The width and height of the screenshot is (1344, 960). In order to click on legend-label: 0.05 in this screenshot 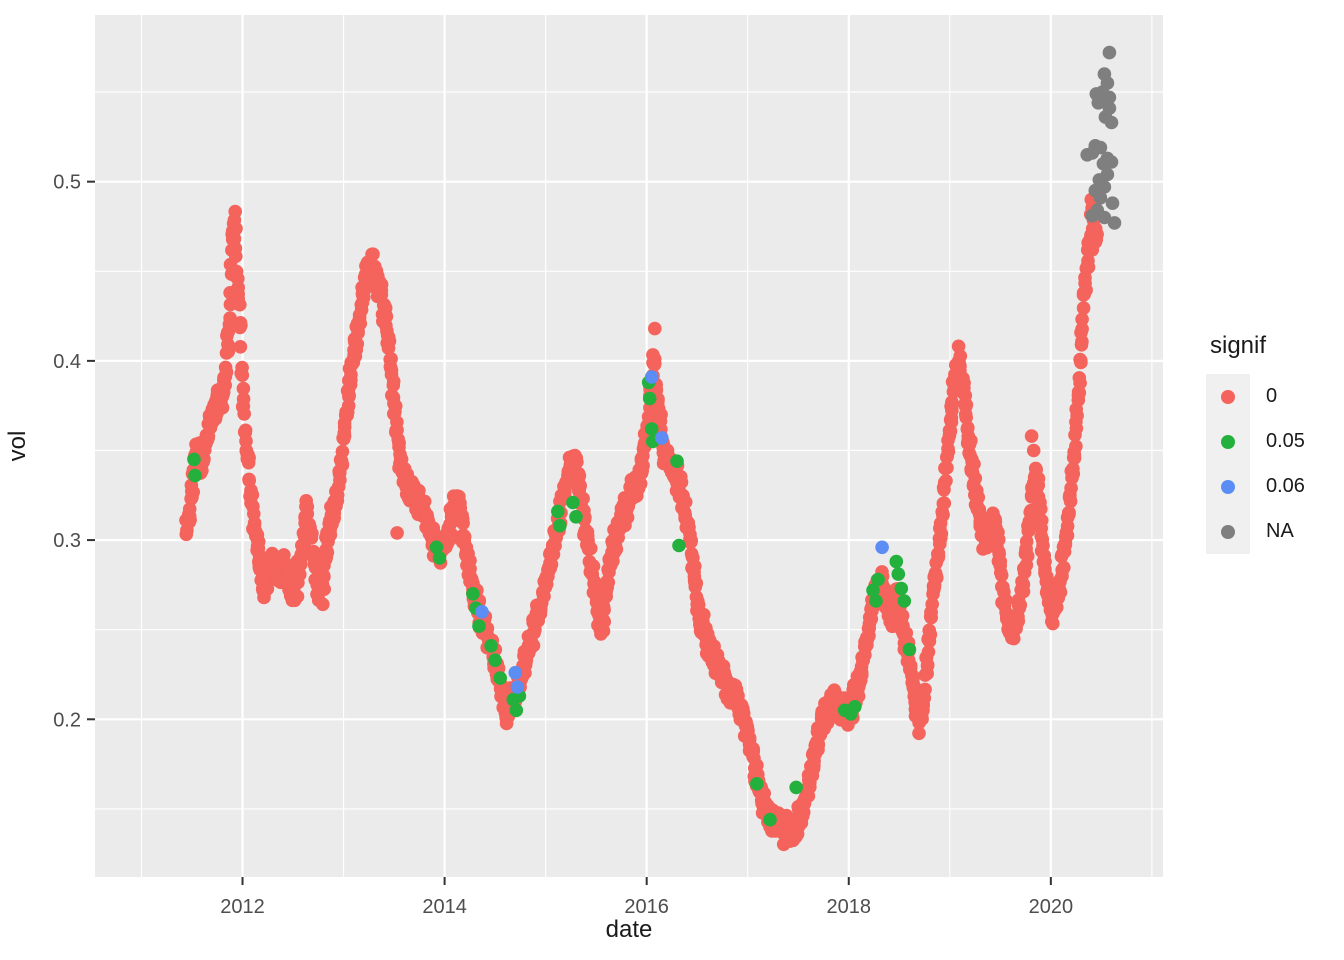, I will do `click(1285, 441)`.